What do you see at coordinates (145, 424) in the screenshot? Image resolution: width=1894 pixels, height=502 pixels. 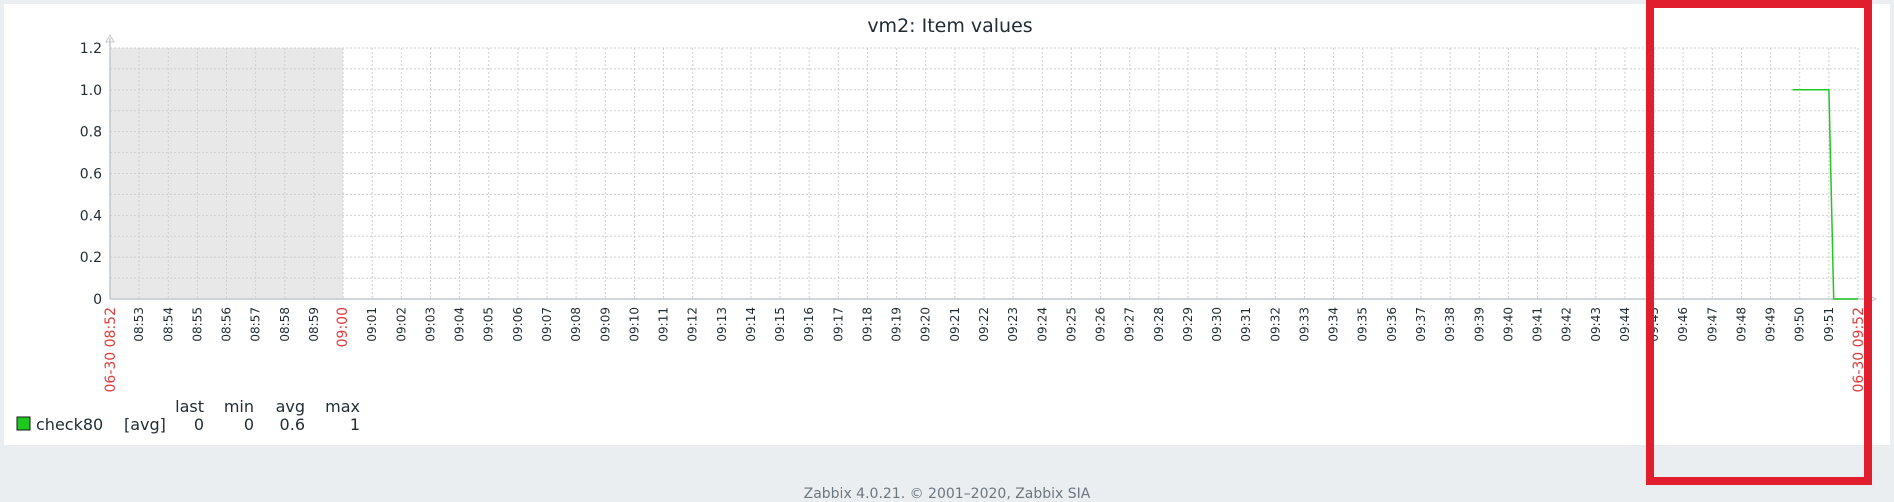 I see `legend-item-func: [avg]` at bounding box center [145, 424].